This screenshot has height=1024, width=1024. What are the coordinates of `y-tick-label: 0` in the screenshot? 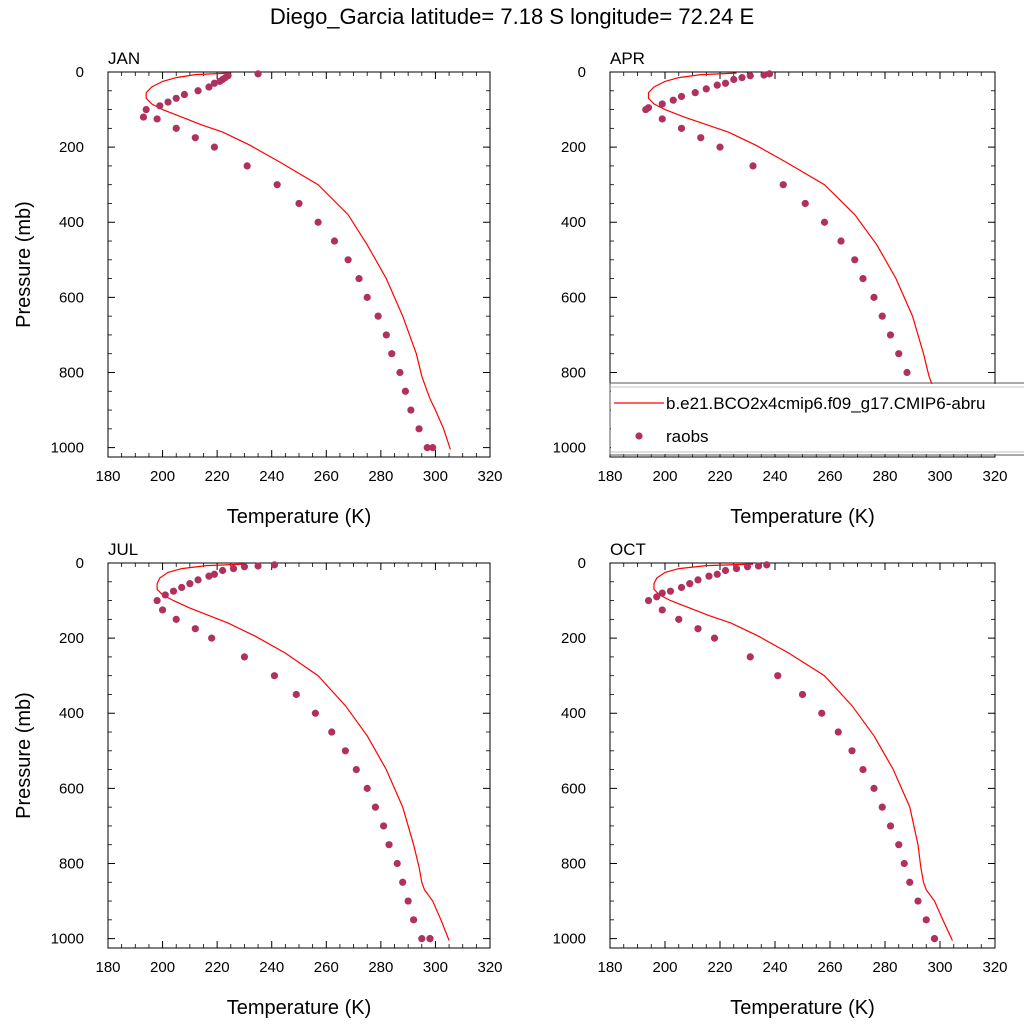 It's located at (582, 563).